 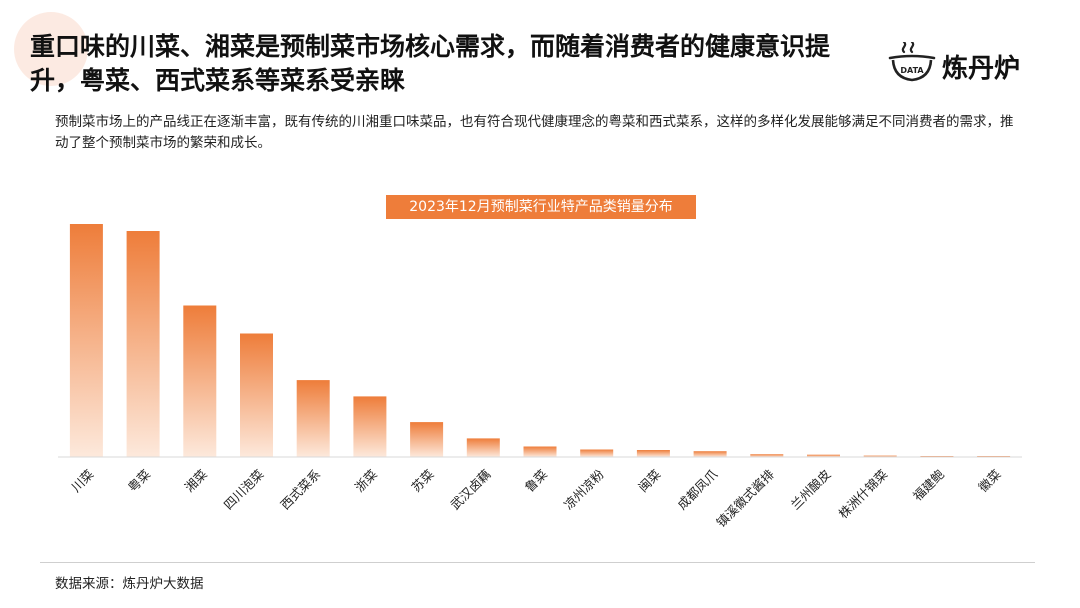 What do you see at coordinates (422, 480) in the screenshot?
I see `x-tick-label: 苏菜` at bounding box center [422, 480].